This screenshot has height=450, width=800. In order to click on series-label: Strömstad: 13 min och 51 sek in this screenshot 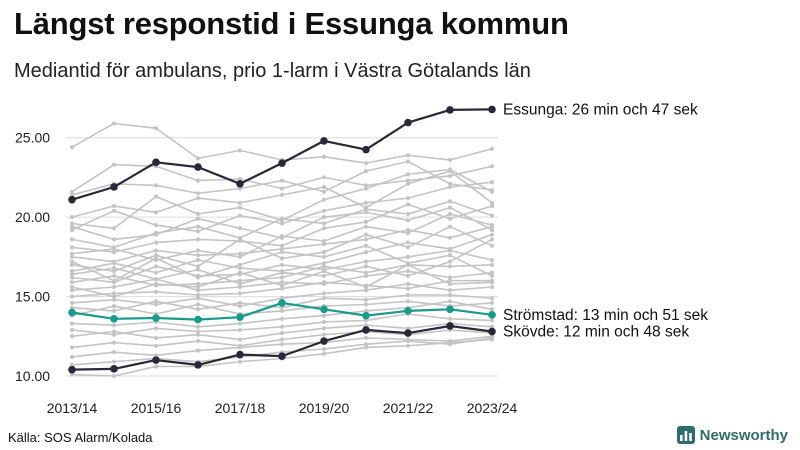, I will do `click(605, 315)`.